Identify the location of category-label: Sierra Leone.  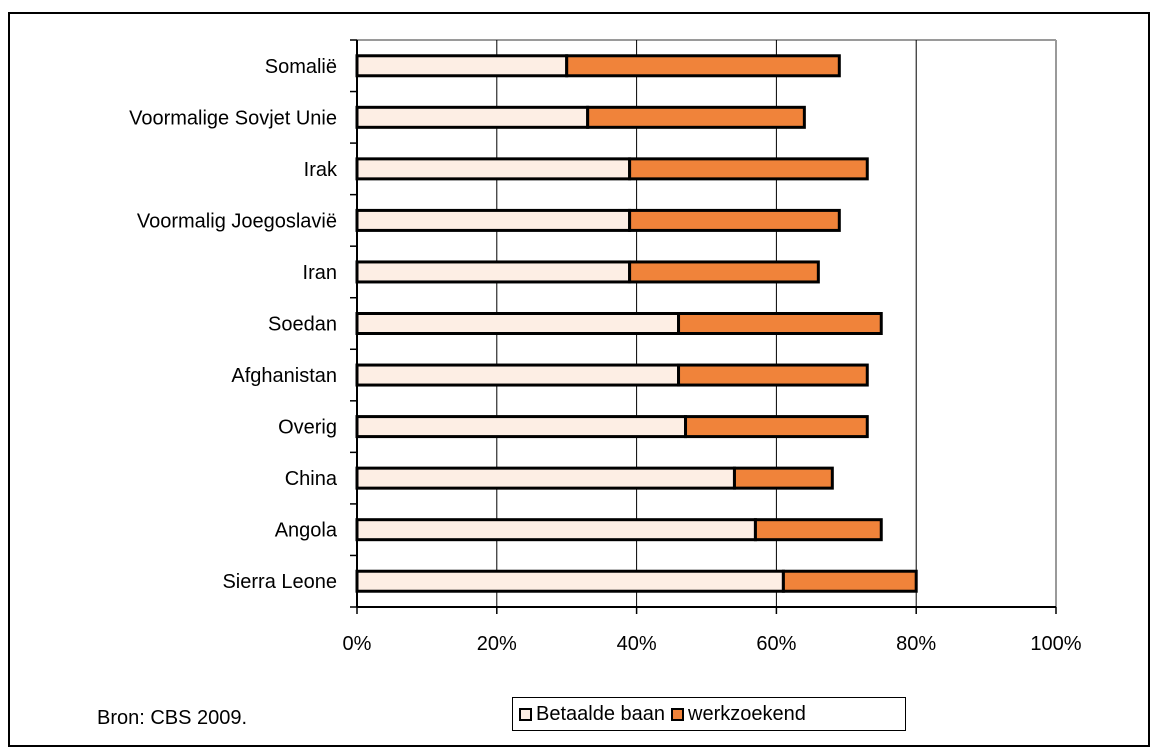
(279, 582).